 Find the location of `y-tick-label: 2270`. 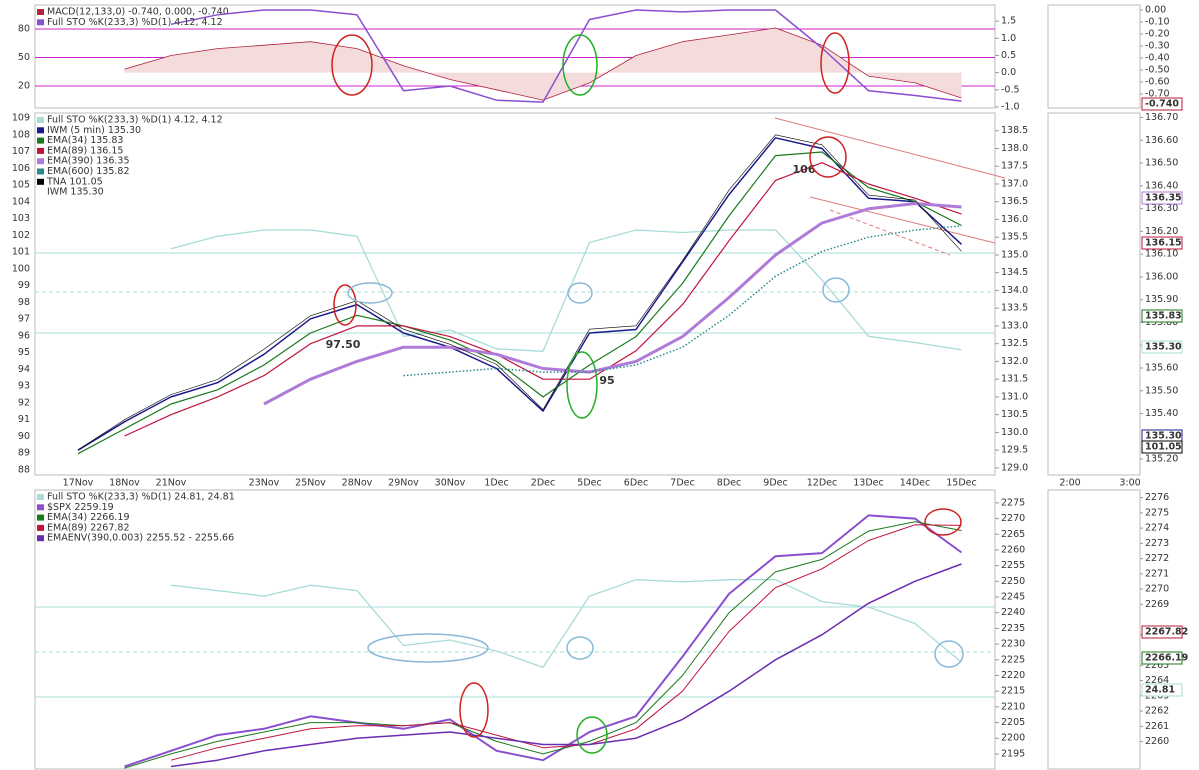

y-tick-label: 2270 is located at coordinates (1157, 589).